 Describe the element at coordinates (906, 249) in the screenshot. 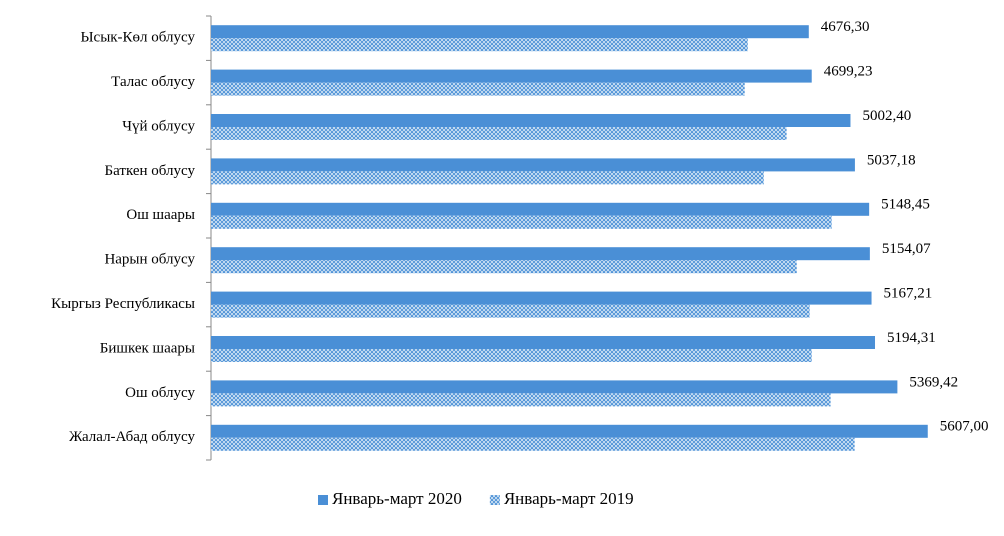

I see `value-label: 5154,07` at that location.